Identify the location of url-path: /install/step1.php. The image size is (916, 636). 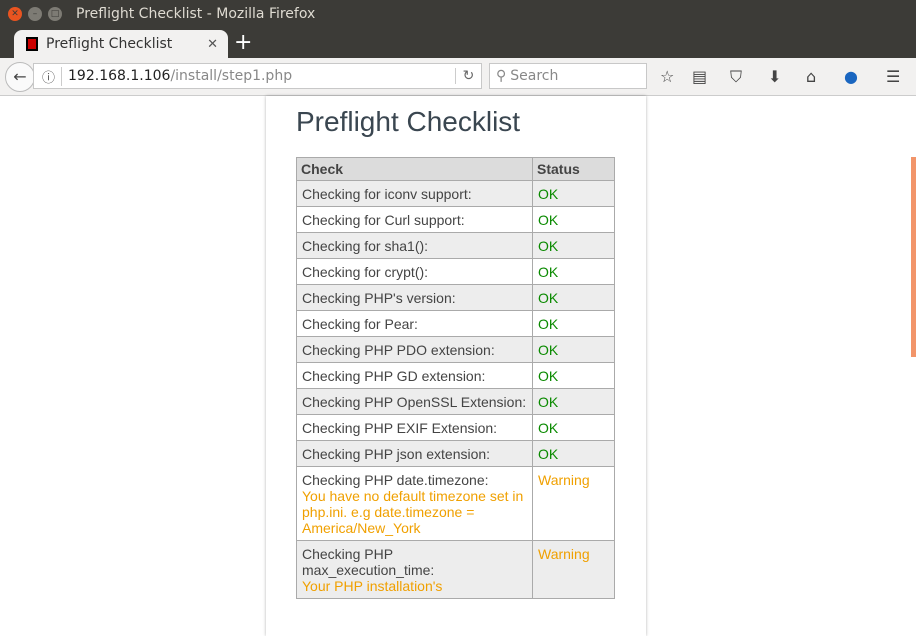
(231, 76).